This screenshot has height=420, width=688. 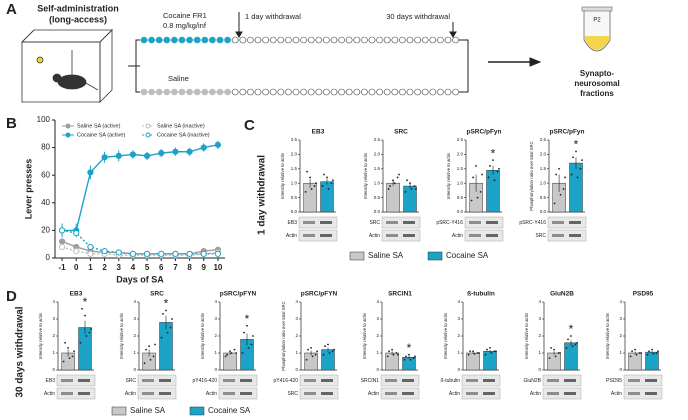 I want to click on y-tick-label: 0, so click(x=296, y=369).